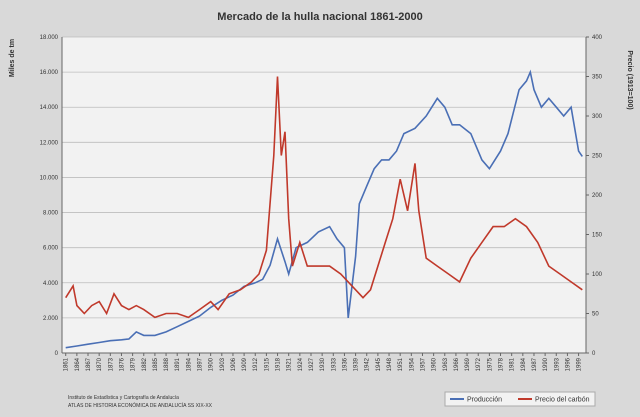 The width and height of the screenshot is (640, 417). What do you see at coordinates (368, 364) in the screenshot?
I see `x-tick-label: 1942` at bounding box center [368, 364].